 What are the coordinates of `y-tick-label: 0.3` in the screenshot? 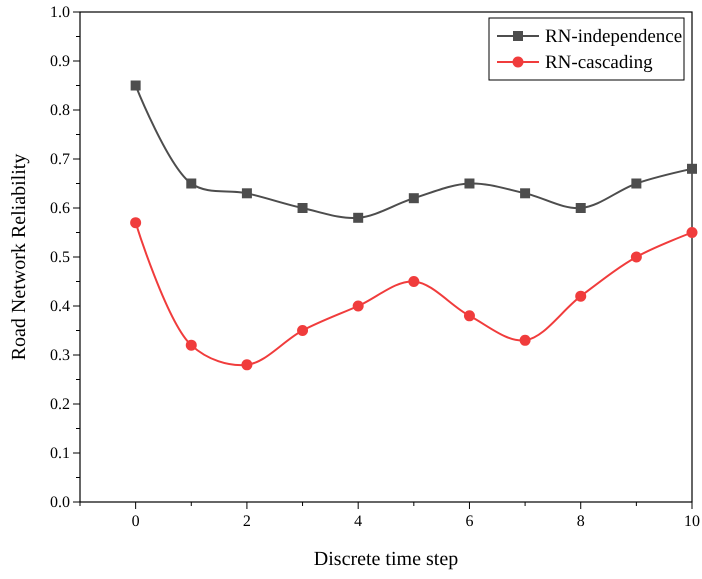 It's located at (60, 355).